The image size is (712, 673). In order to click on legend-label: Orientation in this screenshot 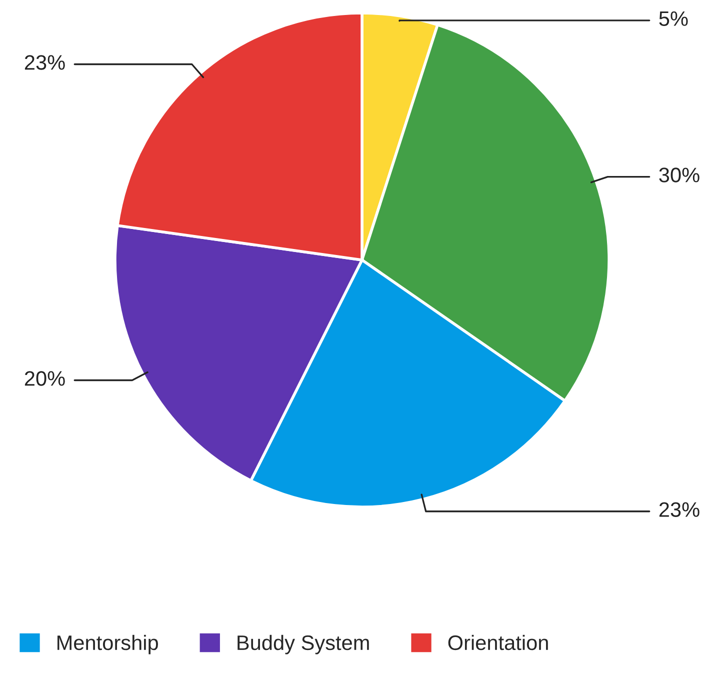, I will do `click(498, 642)`.